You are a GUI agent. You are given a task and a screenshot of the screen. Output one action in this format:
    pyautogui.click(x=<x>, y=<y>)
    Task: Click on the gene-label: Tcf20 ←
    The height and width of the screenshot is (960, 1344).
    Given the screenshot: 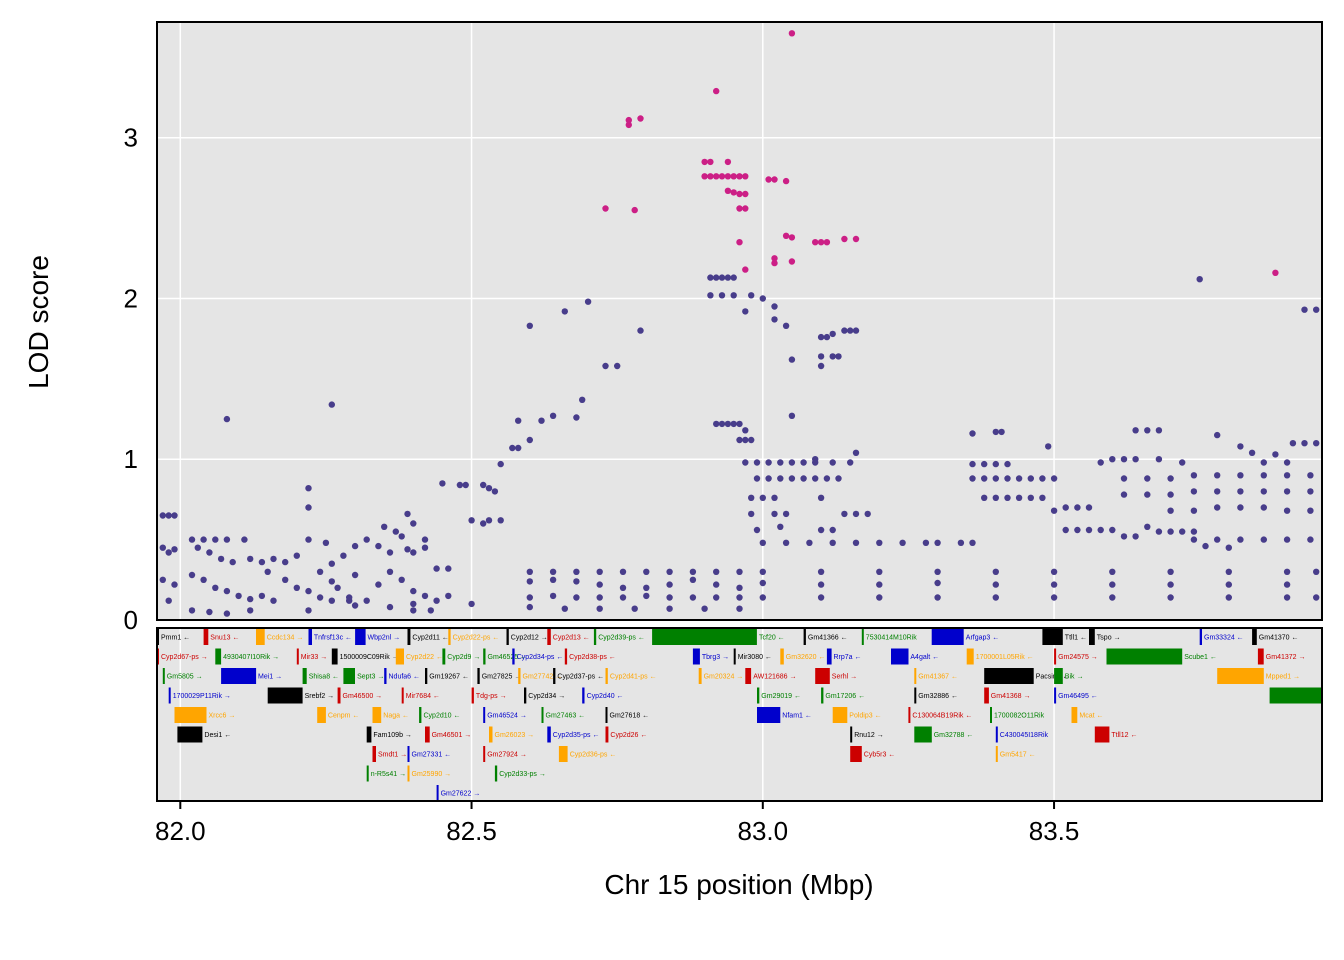 What is the action you would take?
    pyautogui.click(x=772, y=638)
    